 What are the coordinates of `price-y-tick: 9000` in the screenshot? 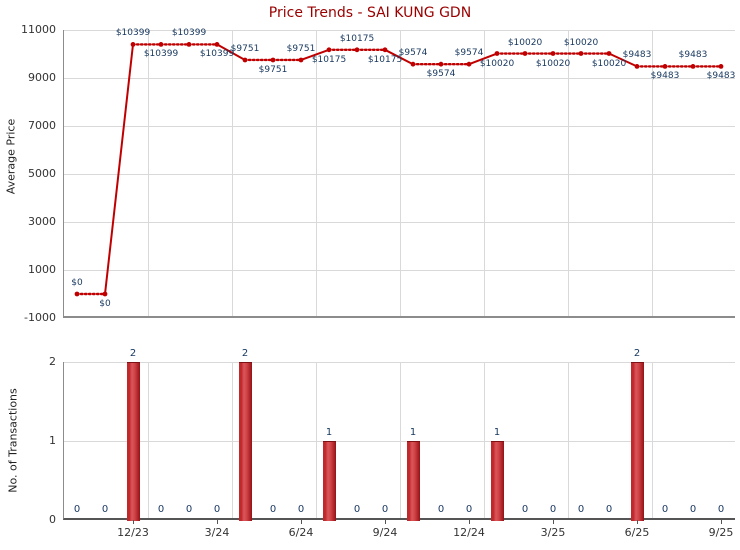 It's located at (42, 77).